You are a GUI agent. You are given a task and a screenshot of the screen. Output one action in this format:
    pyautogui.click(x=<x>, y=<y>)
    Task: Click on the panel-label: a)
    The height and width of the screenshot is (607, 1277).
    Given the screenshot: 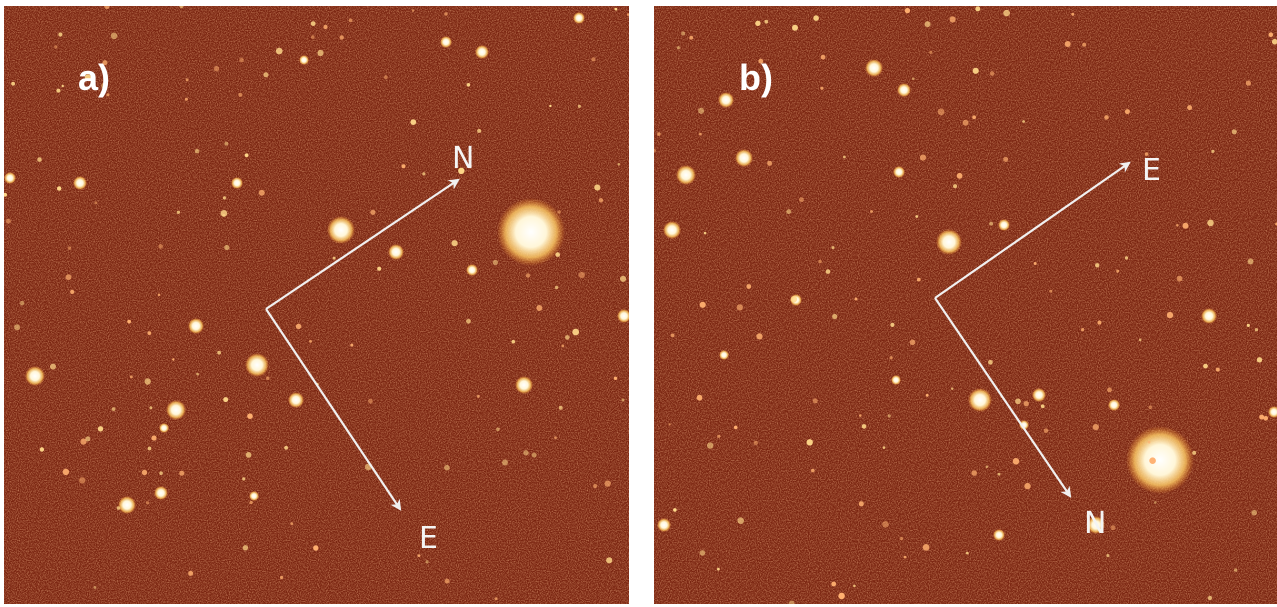 What is the action you would take?
    pyautogui.click(x=94, y=77)
    